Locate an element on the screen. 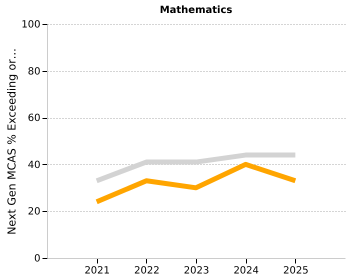  y-tick-label: 60 is located at coordinates (34, 118).